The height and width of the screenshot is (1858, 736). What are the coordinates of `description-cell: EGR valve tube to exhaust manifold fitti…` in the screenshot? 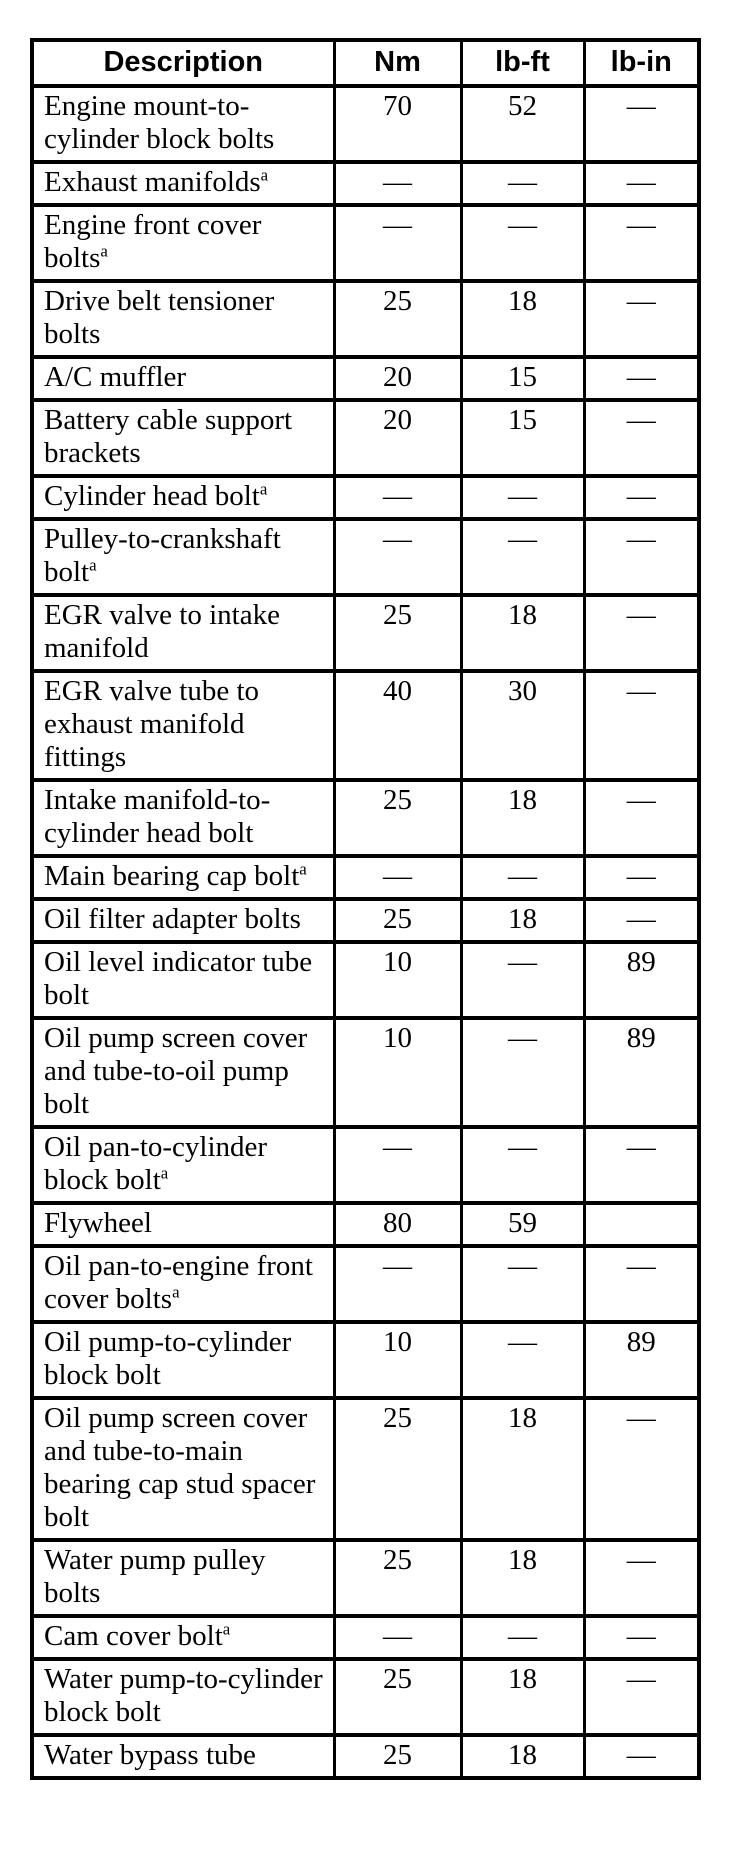 It's located at (183, 725).